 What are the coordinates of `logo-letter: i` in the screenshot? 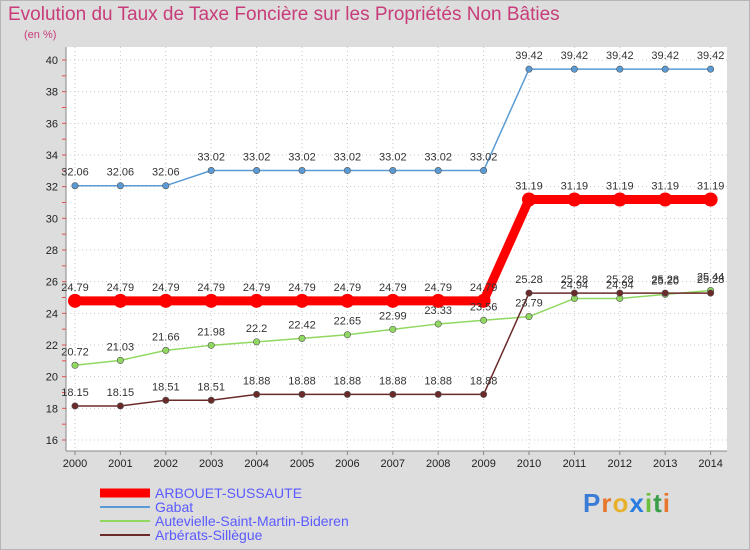 It's located at (649, 503).